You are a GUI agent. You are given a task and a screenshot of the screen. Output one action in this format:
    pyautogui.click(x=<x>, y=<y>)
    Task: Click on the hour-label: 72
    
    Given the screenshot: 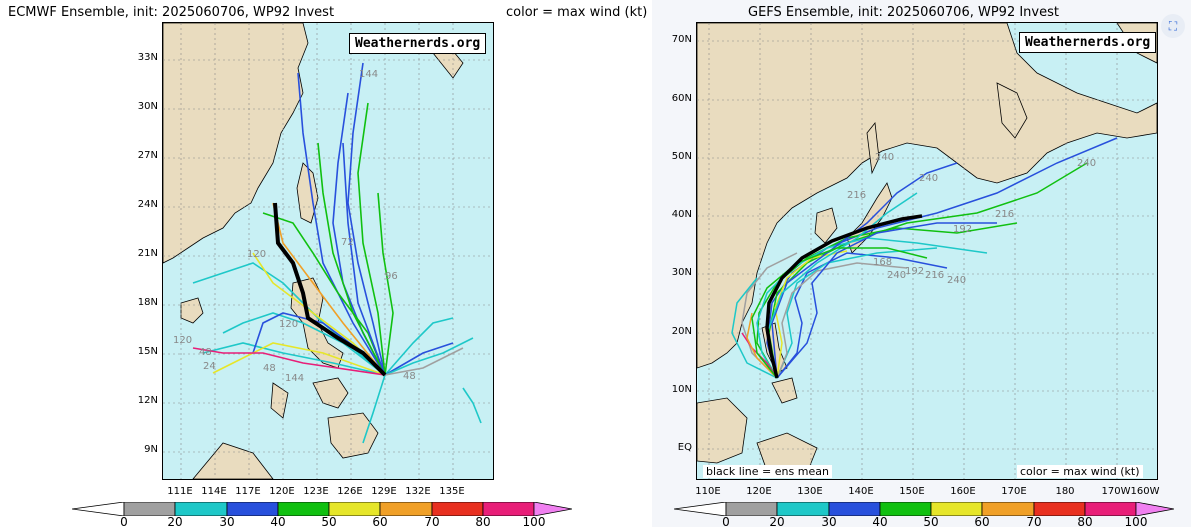 What is the action you would take?
    pyautogui.click(x=347, y=242)
    